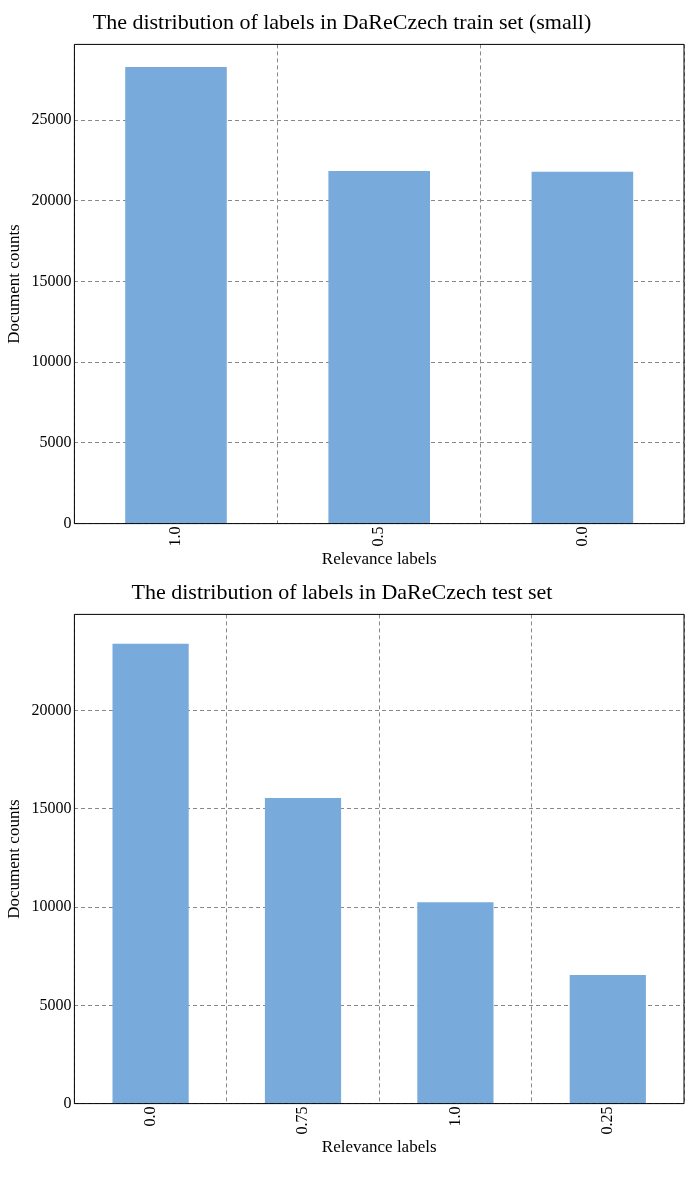 This screenshot has width=688, height=1177. What do you see at coordinates (302, 1120) in the screenshot?
I see `x-tick-label: 0.75` at bounding box center [302, 1120].